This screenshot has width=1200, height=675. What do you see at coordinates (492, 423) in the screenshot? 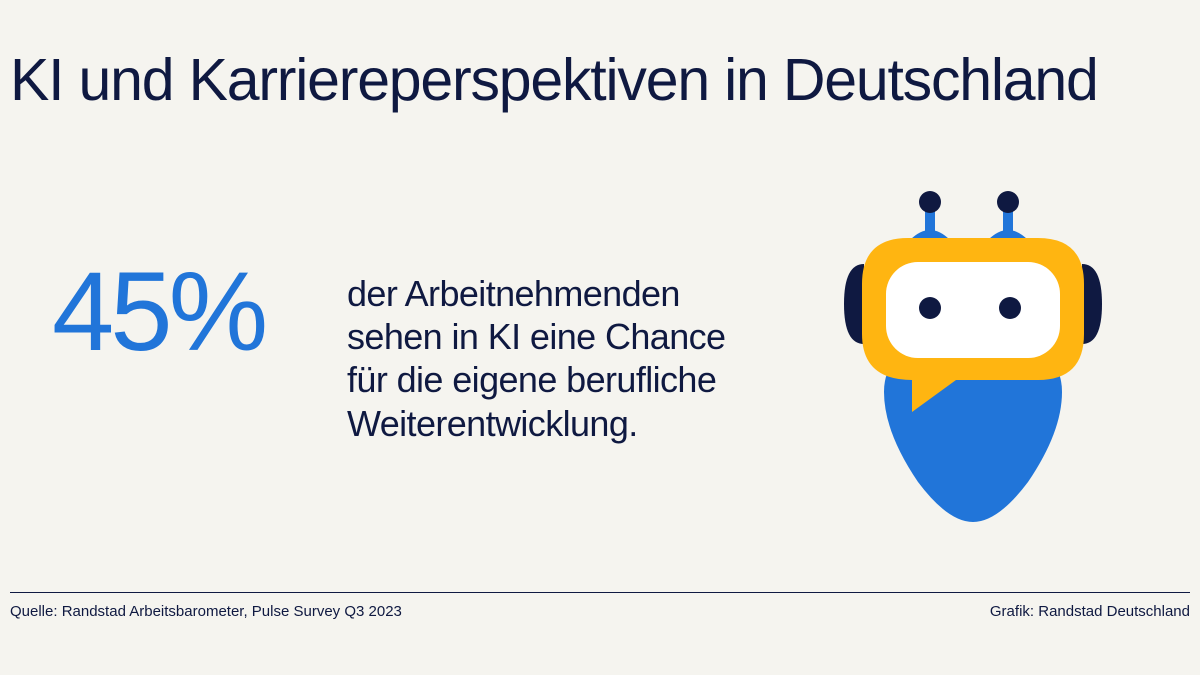
I see `statistic-line: Weiterentwicklung.` at bounding box center [492, 423].